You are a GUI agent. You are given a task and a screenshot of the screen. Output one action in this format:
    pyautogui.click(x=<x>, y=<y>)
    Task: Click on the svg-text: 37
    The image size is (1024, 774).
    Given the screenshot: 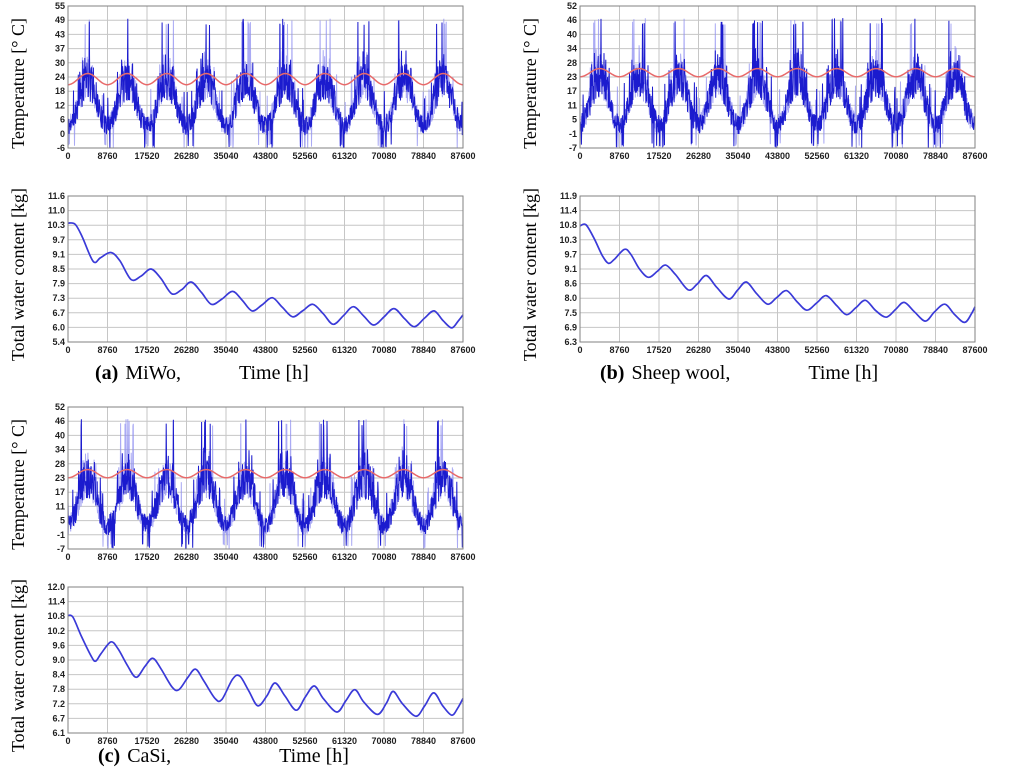 What is the action you would take?
    pyautogui.click(x=60, y=49)
    